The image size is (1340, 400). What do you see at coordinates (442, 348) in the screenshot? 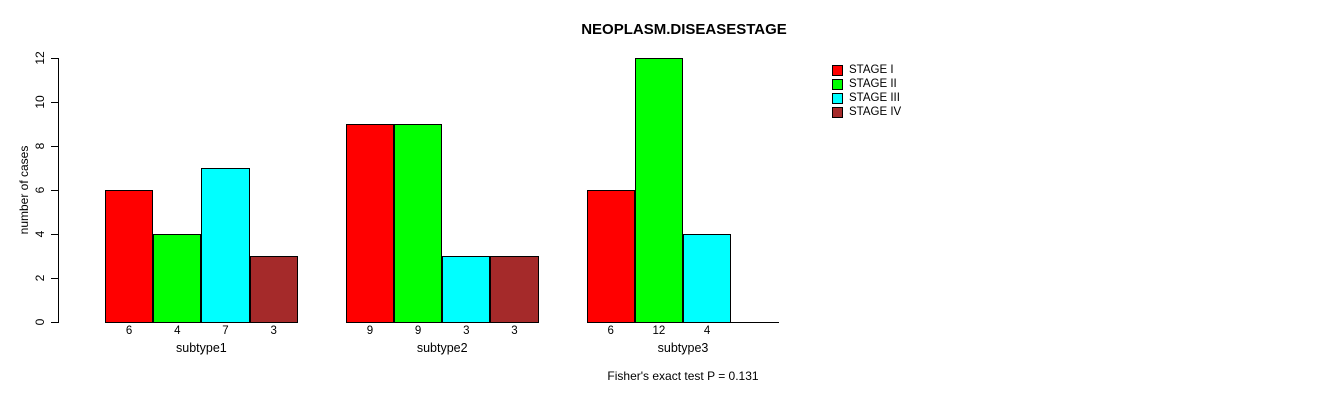
I see `group-label: subtype2` at bounding box center [442, 348].